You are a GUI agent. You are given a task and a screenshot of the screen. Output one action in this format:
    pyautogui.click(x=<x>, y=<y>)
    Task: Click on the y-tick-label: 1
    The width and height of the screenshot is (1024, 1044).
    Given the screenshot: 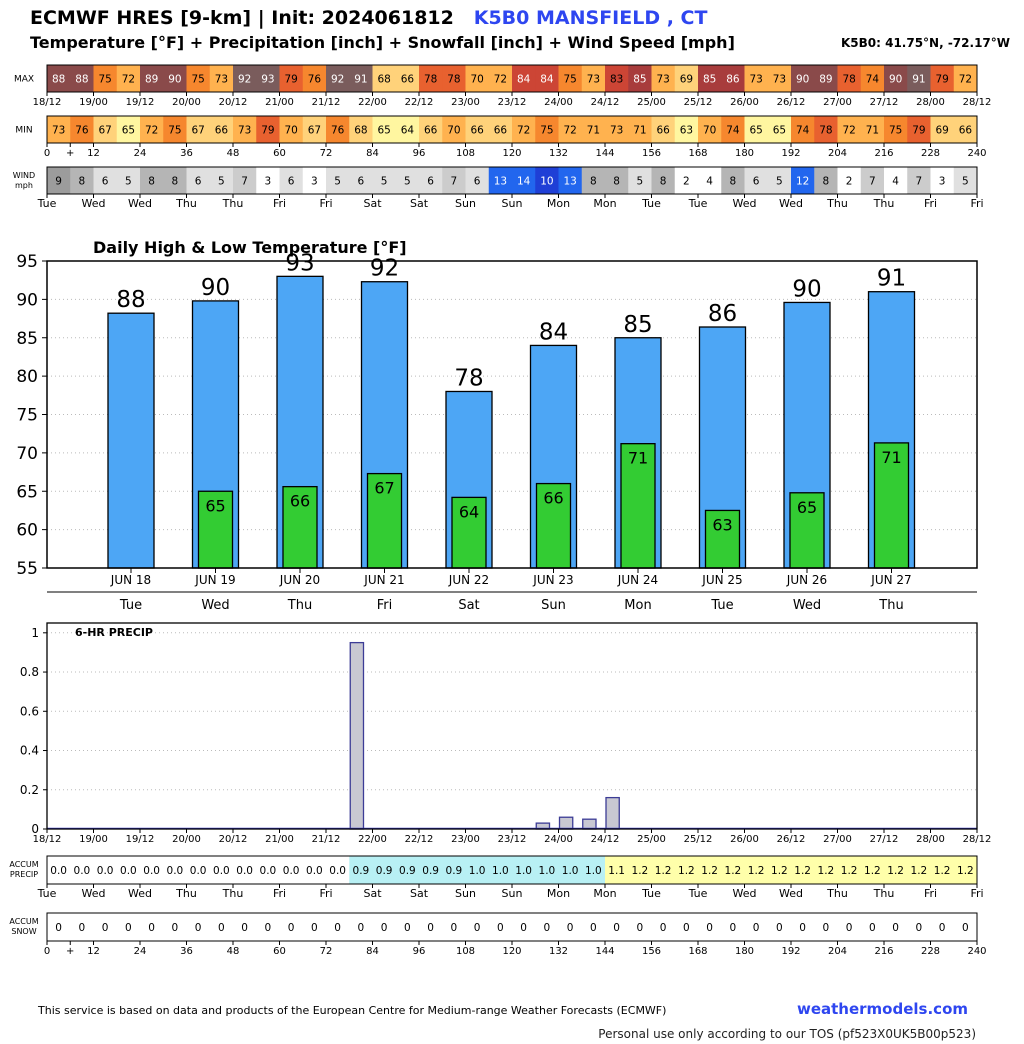 What is the action you would take?
    pyautogui.click(x=35, y=633)
    